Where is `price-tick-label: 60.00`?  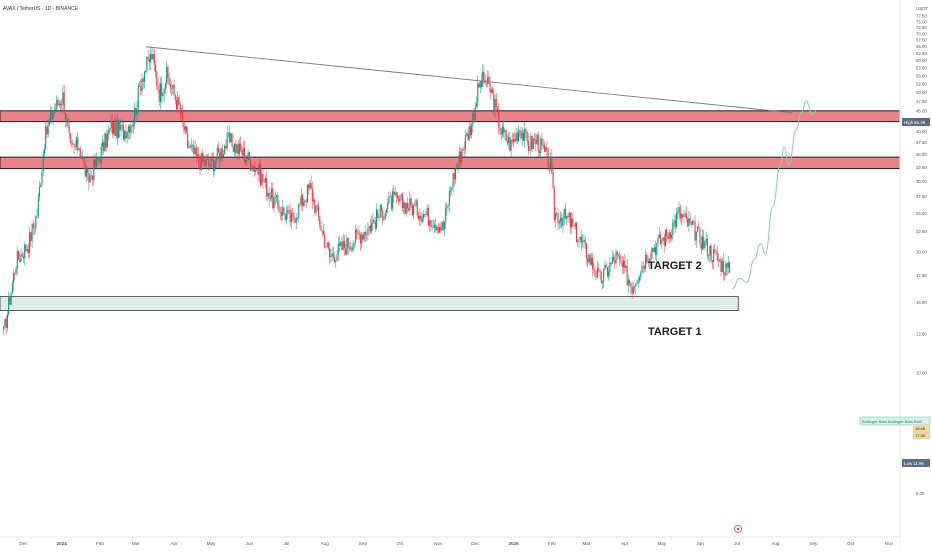
price-tick-label: 60.00 is located at coordinates (921, 60).